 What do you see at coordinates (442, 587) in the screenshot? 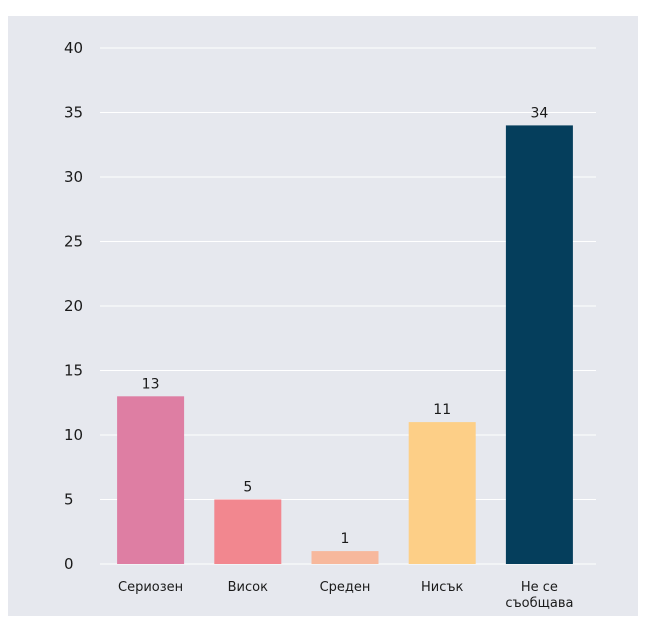
I see `category-label-4: Нисък` at bounding box center [442, 587].